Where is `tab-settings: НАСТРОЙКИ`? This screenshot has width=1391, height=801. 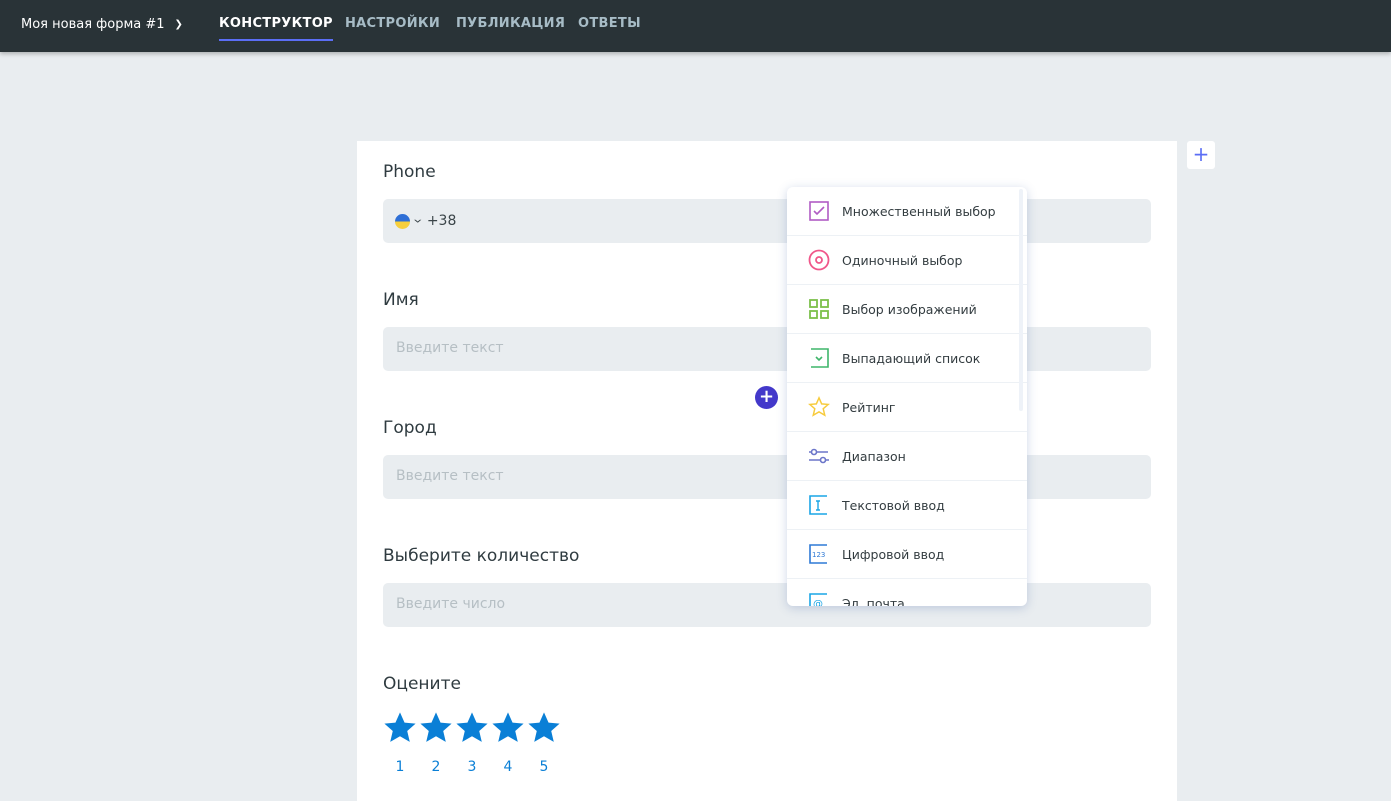
tab-settings: НАСТРОЙКИ is located at coordinates (393, 23).